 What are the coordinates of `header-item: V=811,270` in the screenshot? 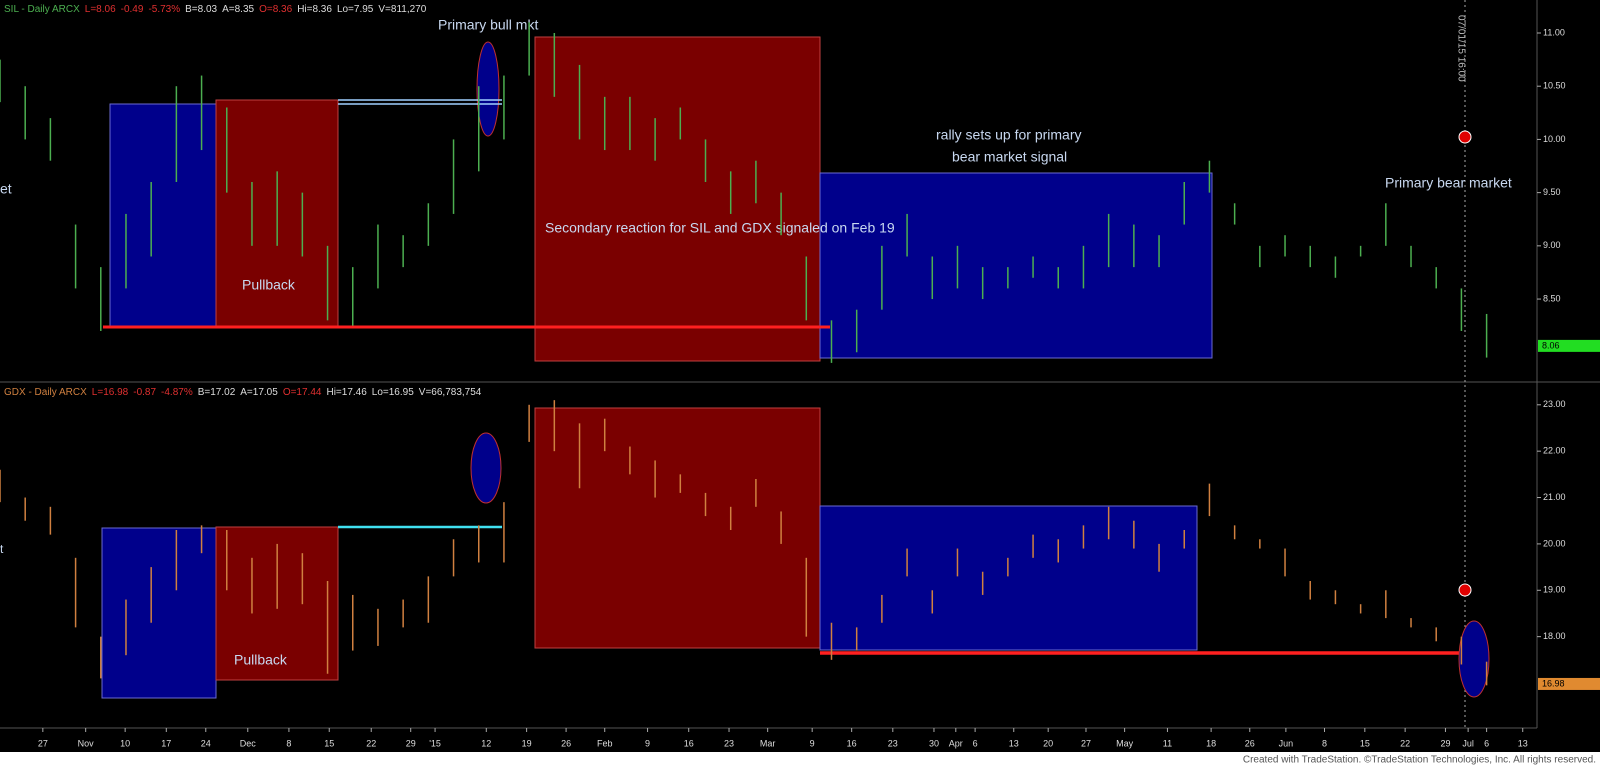 It's located at (402, 9).